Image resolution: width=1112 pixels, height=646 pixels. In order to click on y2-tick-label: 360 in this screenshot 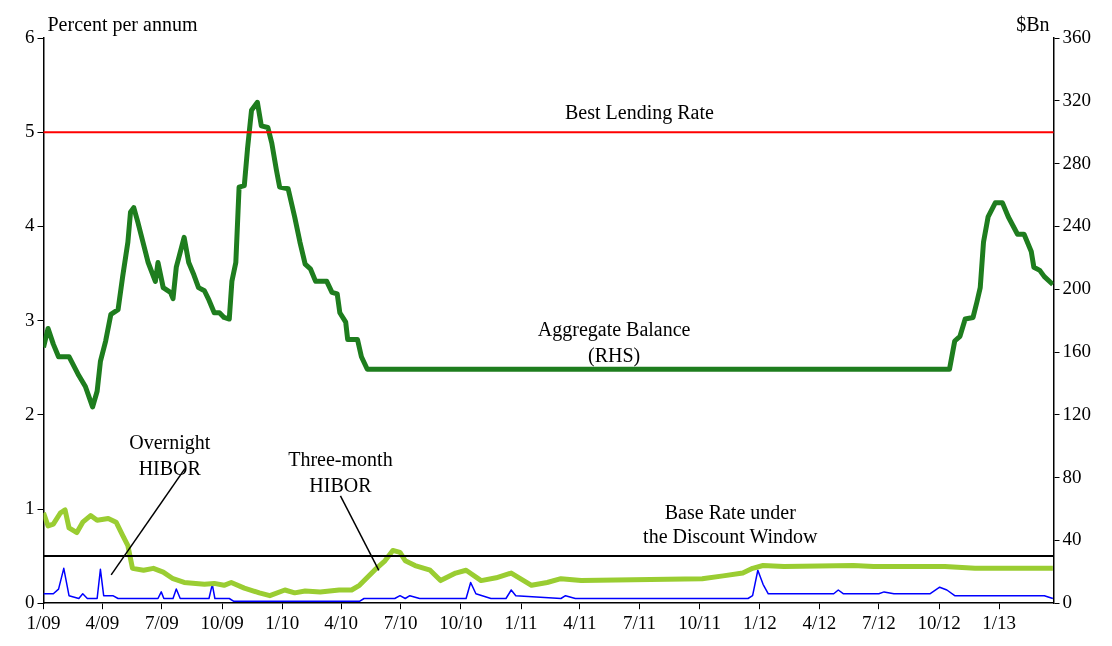, I will do `click(1076, 36)`.